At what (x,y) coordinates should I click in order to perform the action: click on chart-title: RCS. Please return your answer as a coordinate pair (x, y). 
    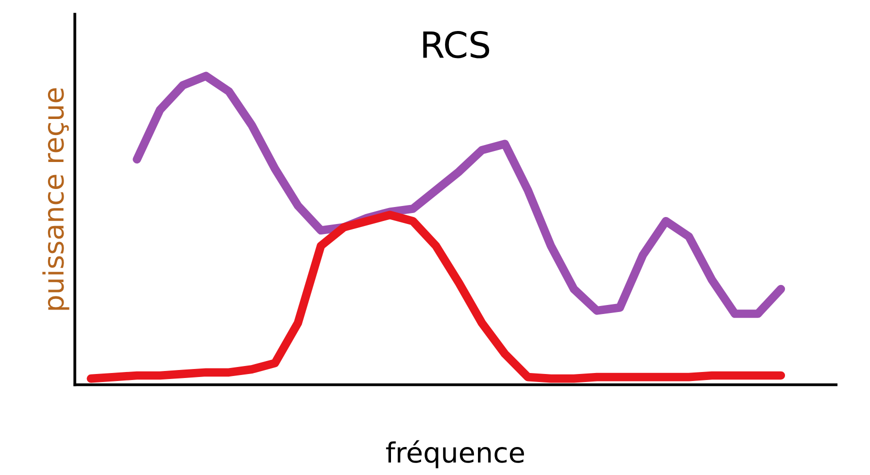
    Looking at the image, I should click on (456, 44).